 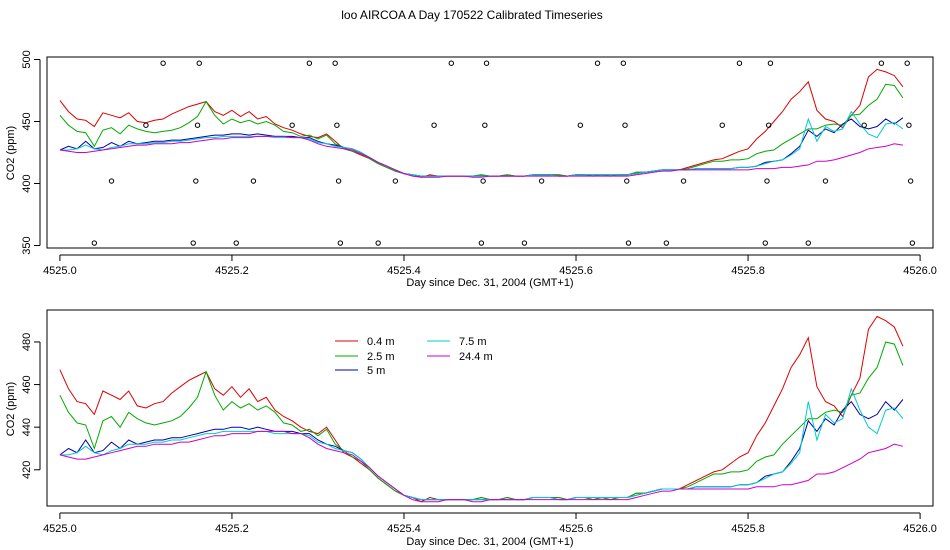 What do you see at coordinates (489, 283) in the screenshot?
I see `top-x-axis-label: Day since Dec. 31, 2004 (GMT+1)` at bounding box center [489, 283].